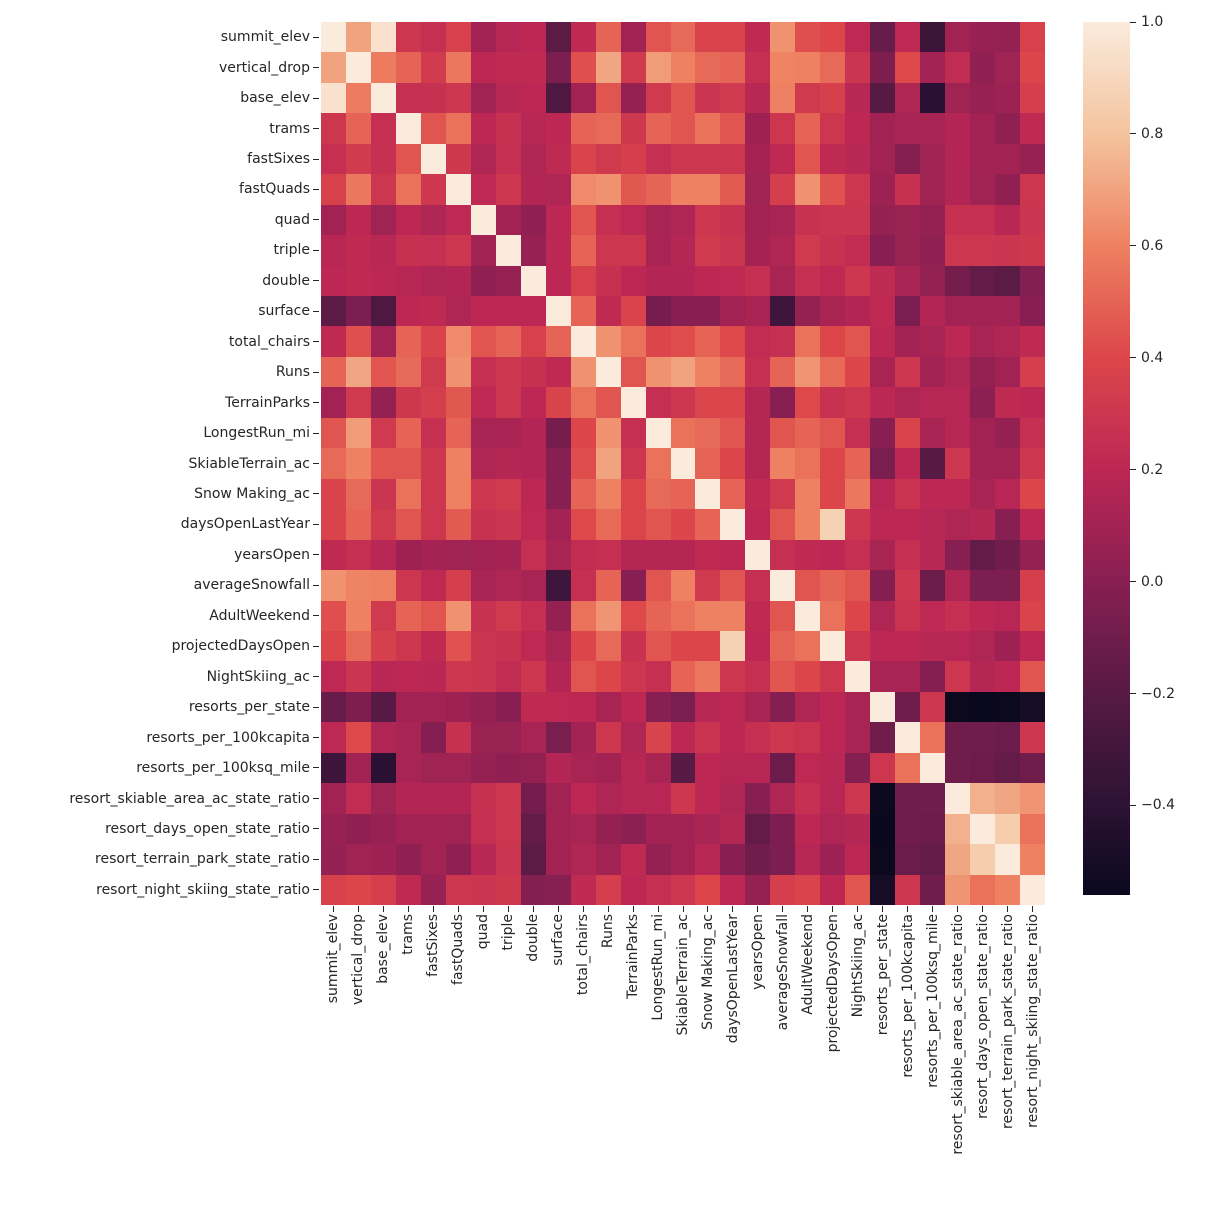 The height and width of the screenshot is (1222, 1208). I want to click on x-tick-label: Snow Making_ac, so click(708, 972).